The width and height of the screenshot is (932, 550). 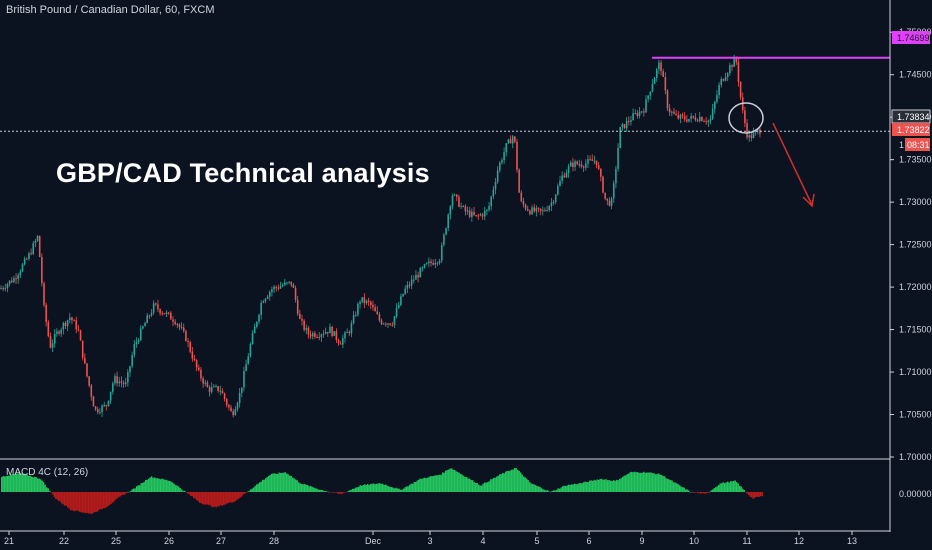 I want to click on time-tick-label: 22, so click(x=64, y=541).